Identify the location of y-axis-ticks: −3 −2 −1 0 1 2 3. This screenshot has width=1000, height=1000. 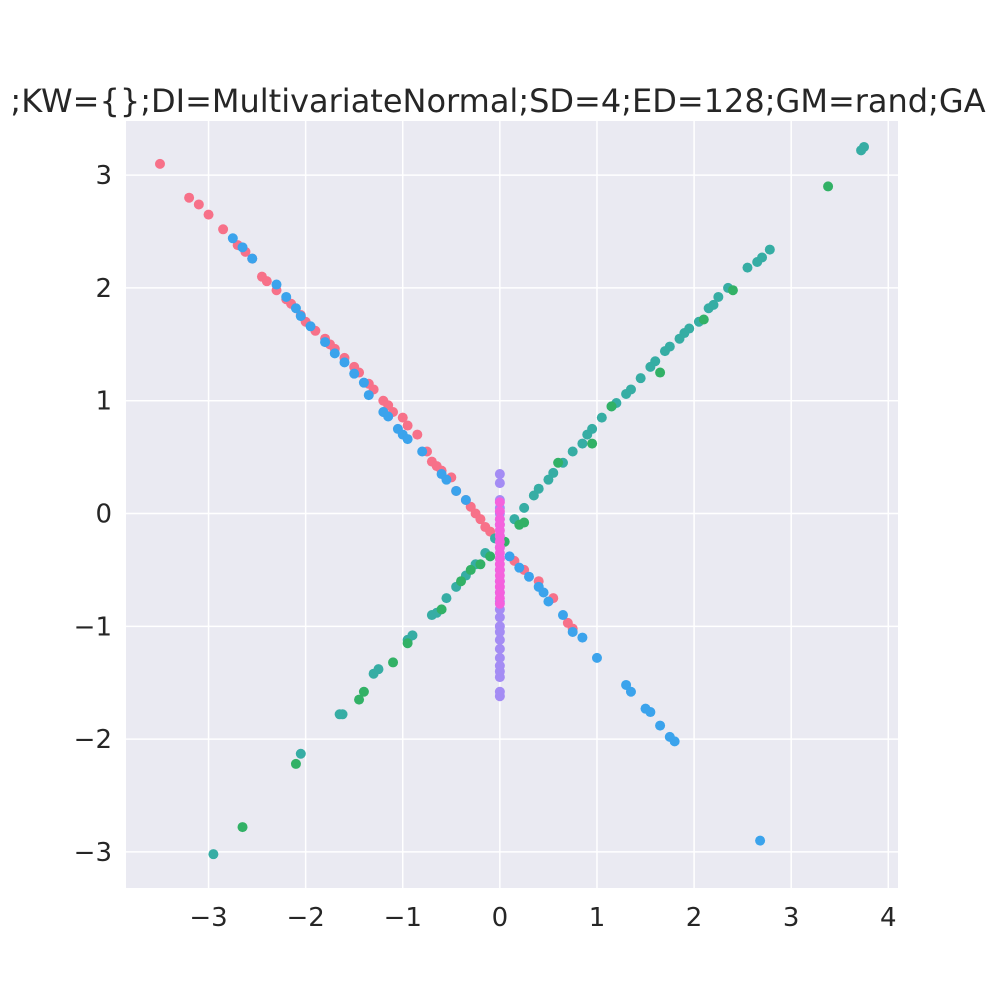
(93, 514).